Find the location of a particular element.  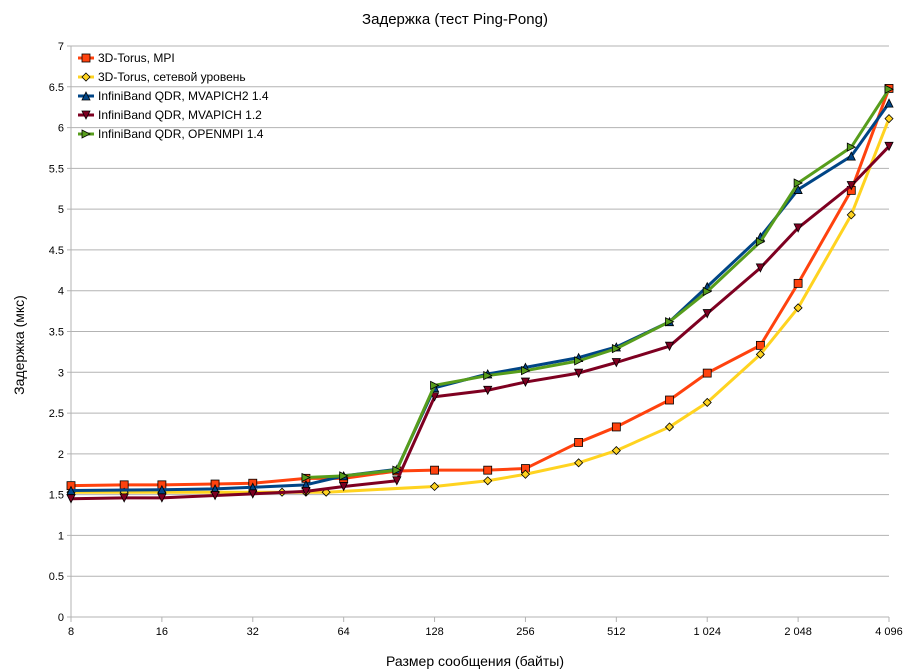

legend-entry: InfiniBand QDR, MVAPICH2 1.4 is located at coordinates (173, 96).